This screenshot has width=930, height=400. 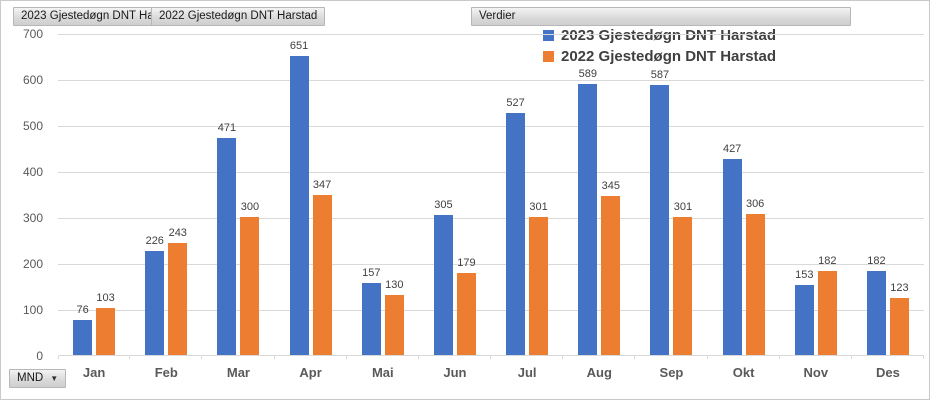 What do you see at coordinates (227, 128) in the screenshot?
I see `data-label: 471` at bounding box center [227, 128].